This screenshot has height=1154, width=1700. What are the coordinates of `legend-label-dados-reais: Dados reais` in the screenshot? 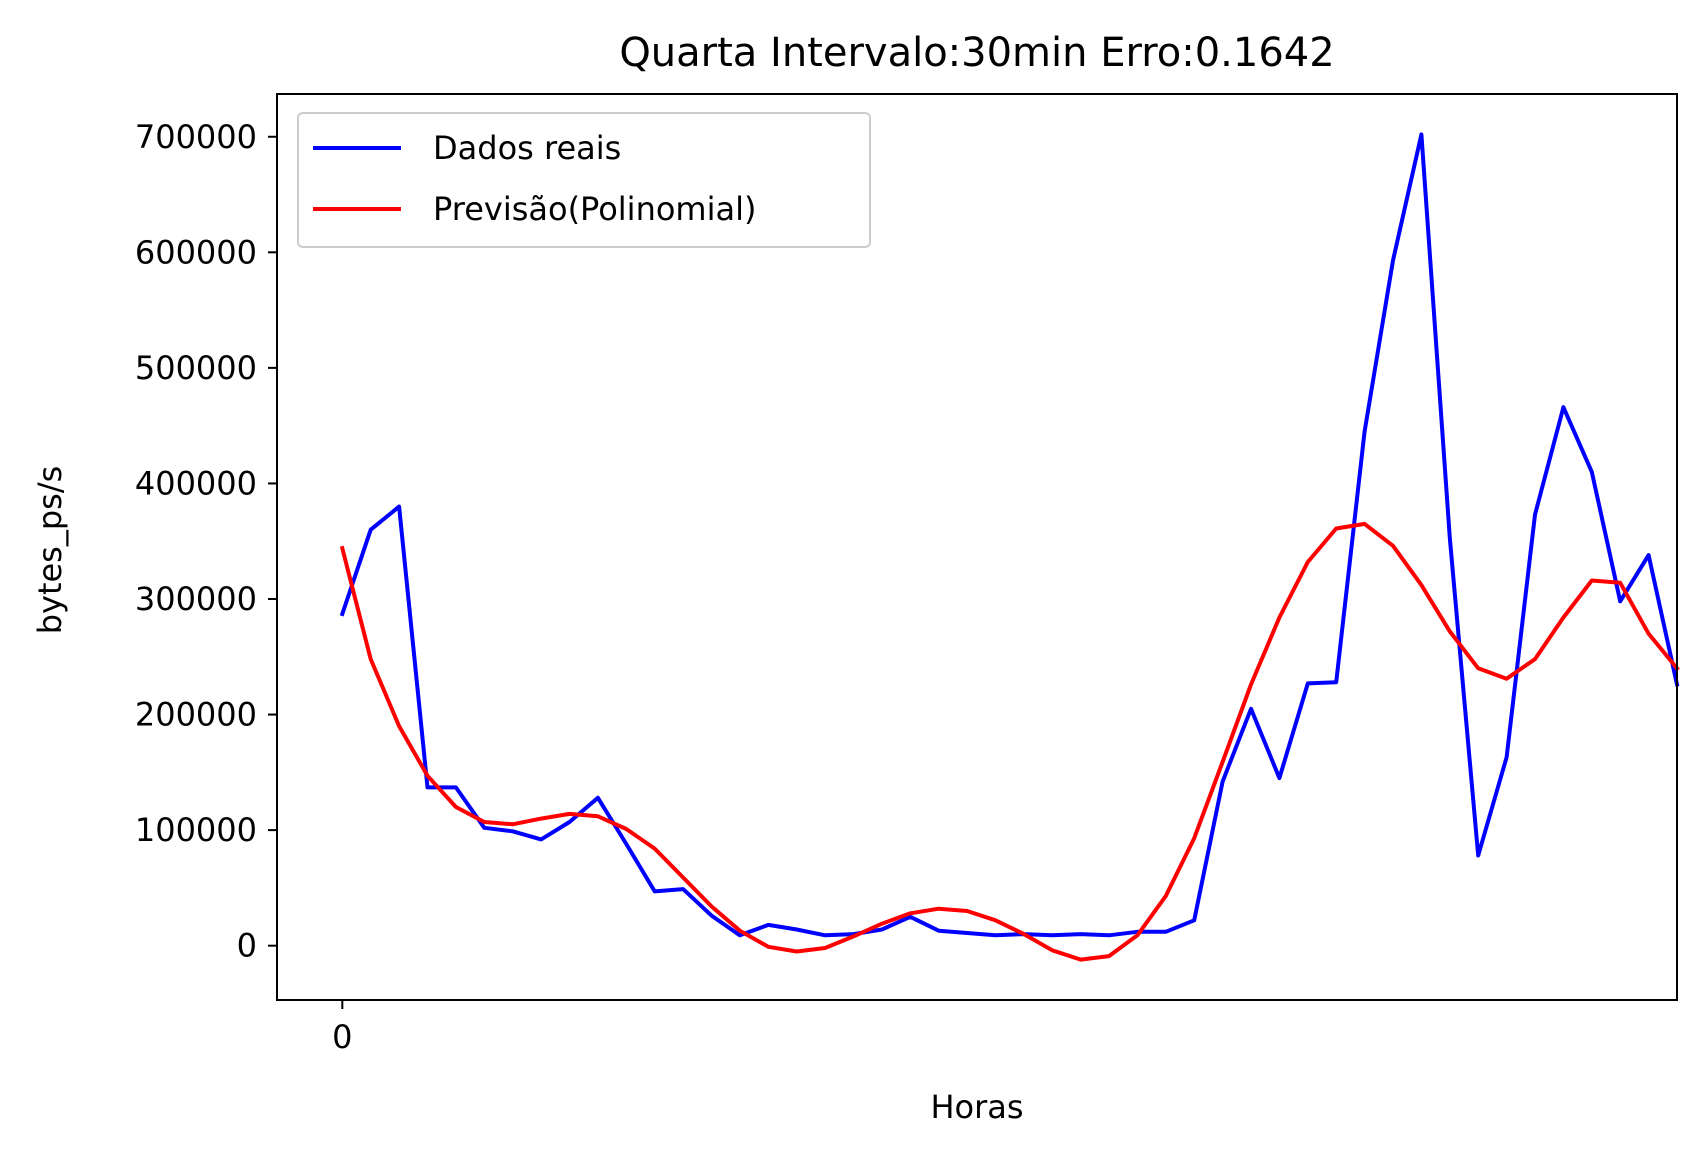 It's located at (527, 148).